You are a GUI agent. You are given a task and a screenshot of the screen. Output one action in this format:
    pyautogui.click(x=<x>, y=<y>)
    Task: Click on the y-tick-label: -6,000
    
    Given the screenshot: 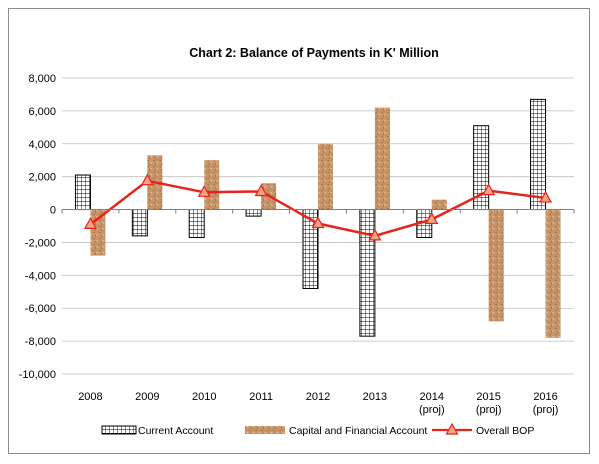 What is the action you would take?
    pyautogui.click(x=40, y=309)
    